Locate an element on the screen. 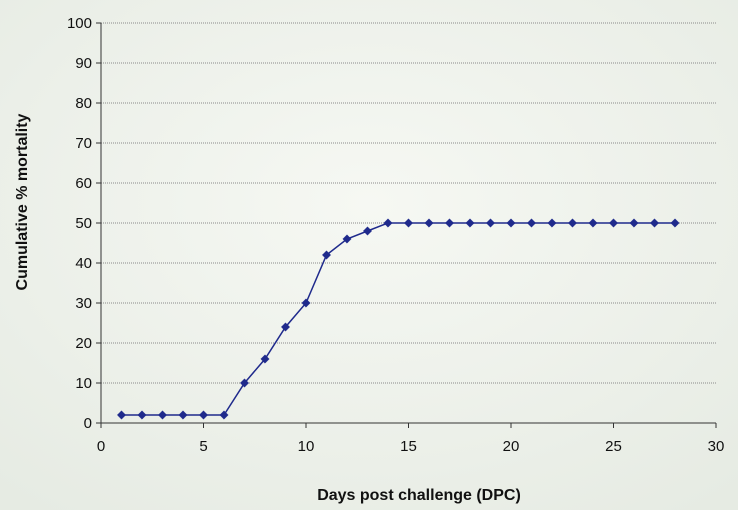 The height and width of the screenshot is (510, 738). x-tick-label-20: 20 is located at coordinates (511, 446).